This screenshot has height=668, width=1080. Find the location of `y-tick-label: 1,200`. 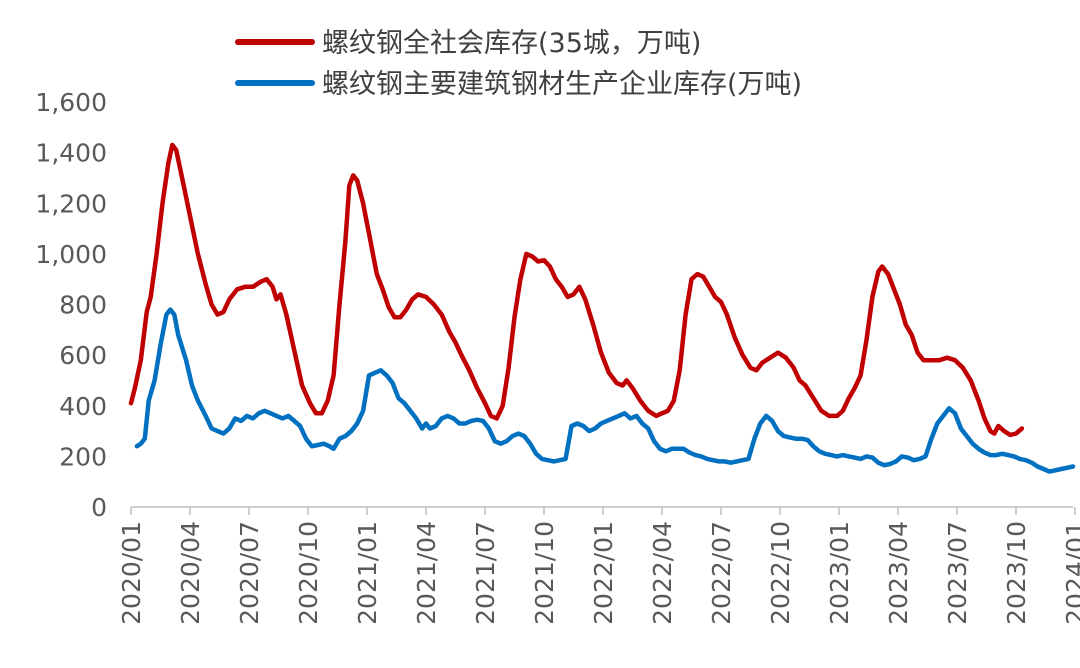

y-tick-label: 1,200 is located at coordinates (71, 203).